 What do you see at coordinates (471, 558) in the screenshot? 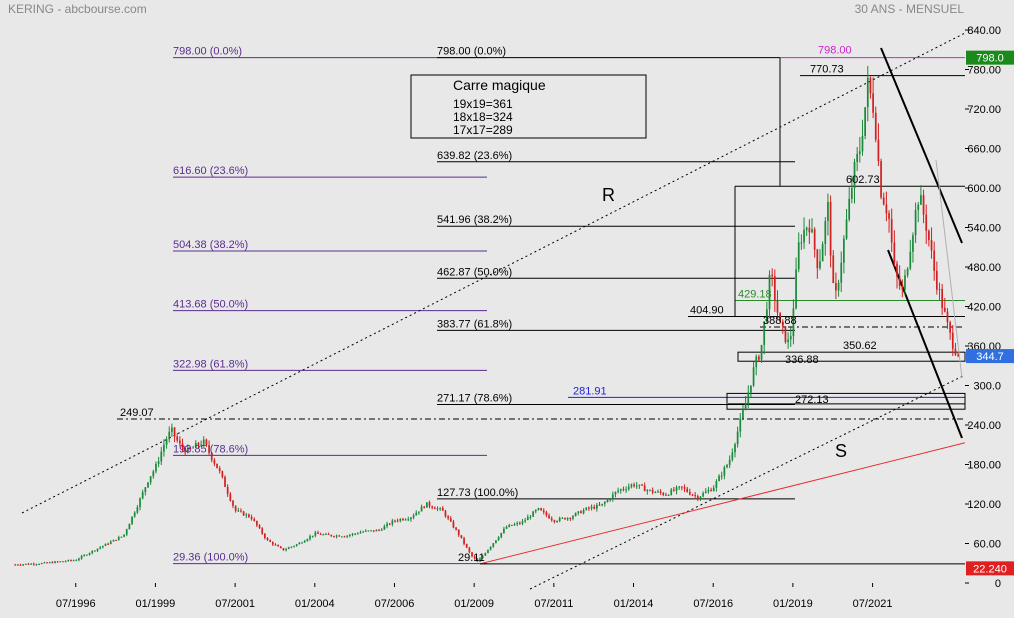
I see `low-2009-label: 29.11` at bounding box center [471, 558].